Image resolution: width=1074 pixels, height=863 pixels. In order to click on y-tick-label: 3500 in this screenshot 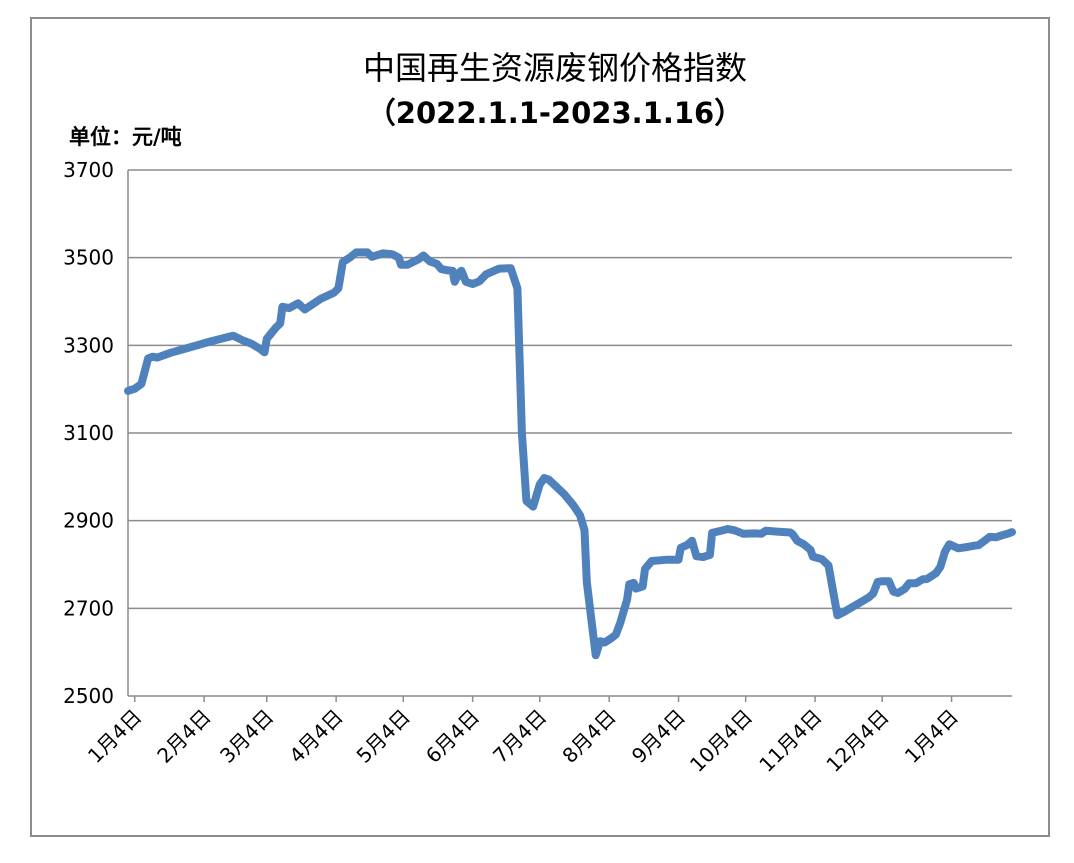, I will do `click(88, 258)`.